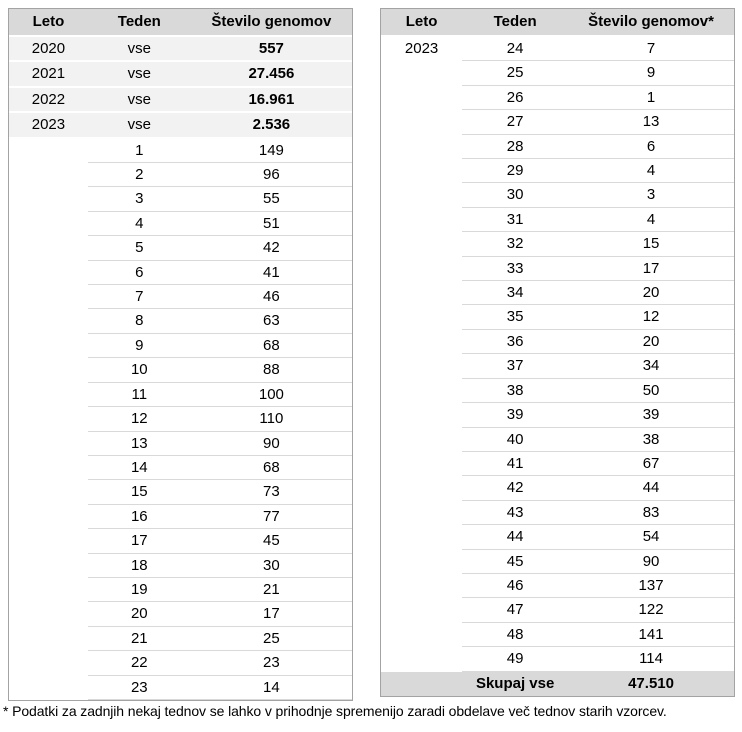 The height and width of the screenshot is (732, 742). I want to click on teden-cell: 21, so click(139, 639).